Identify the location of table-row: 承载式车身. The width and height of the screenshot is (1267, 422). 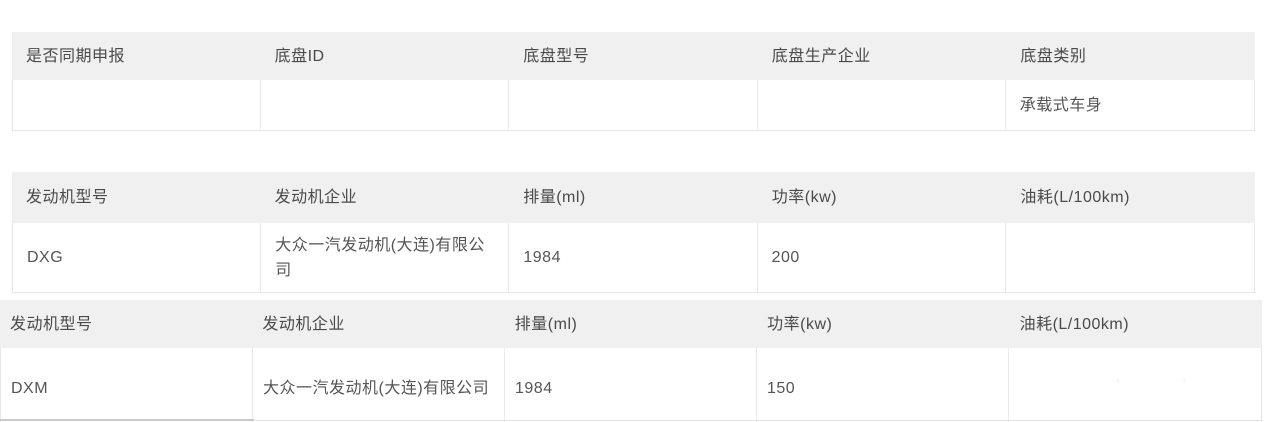
(633, 105).